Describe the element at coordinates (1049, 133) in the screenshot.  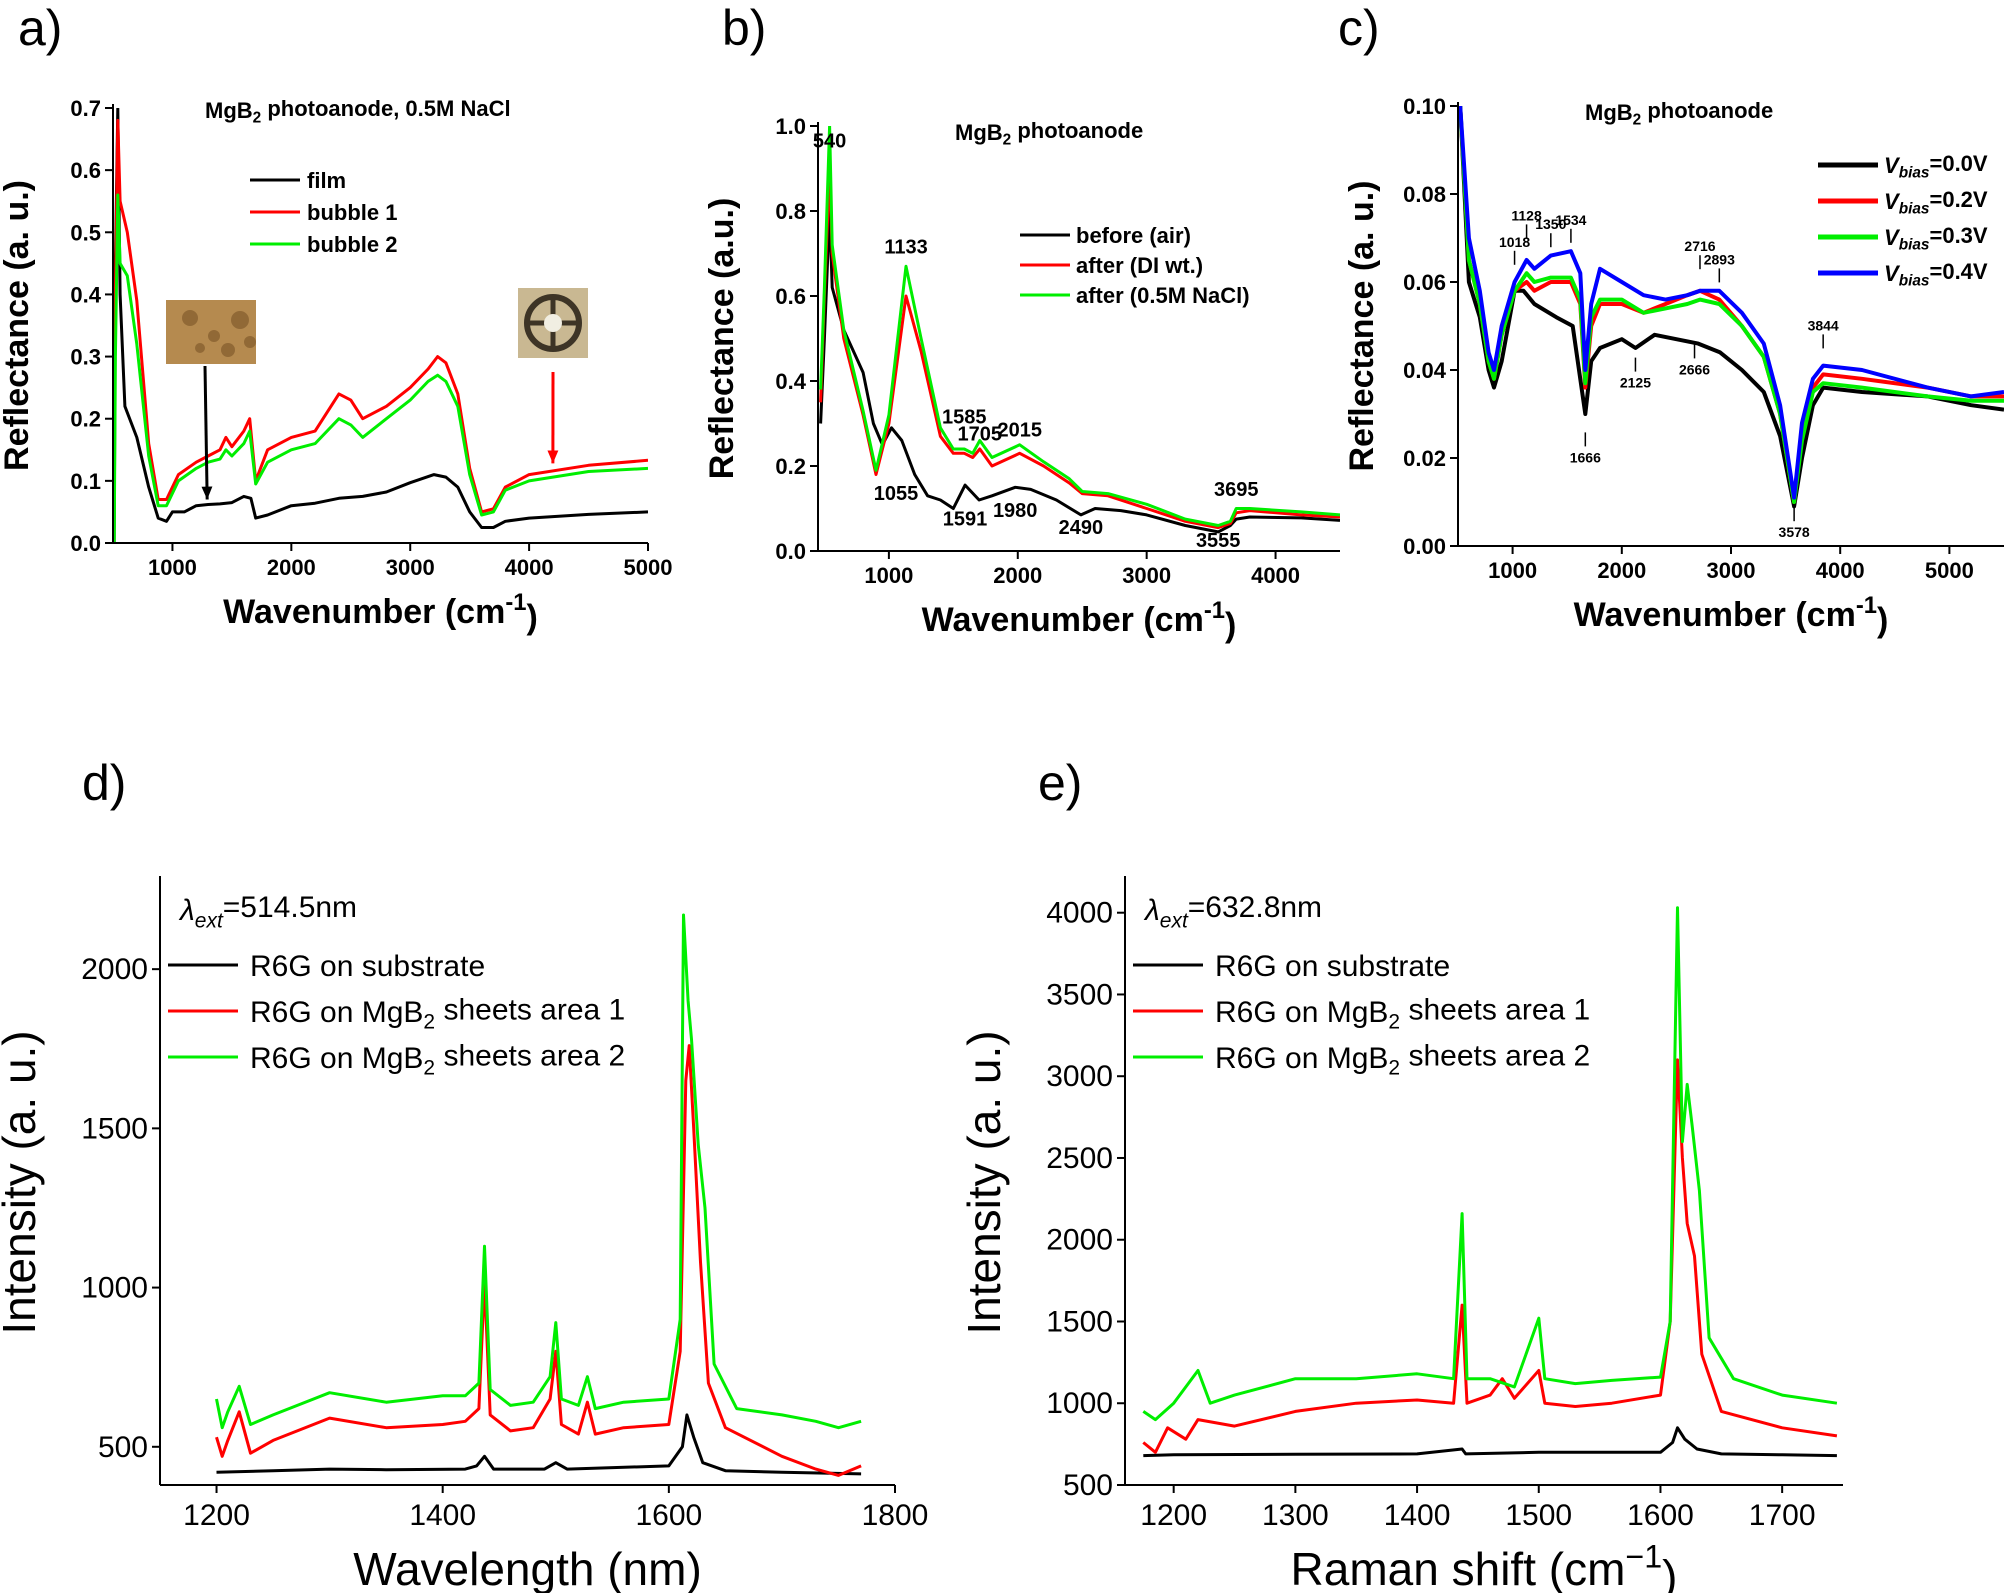
I see `chart-title-b: MgB2 photoanode` at that location.